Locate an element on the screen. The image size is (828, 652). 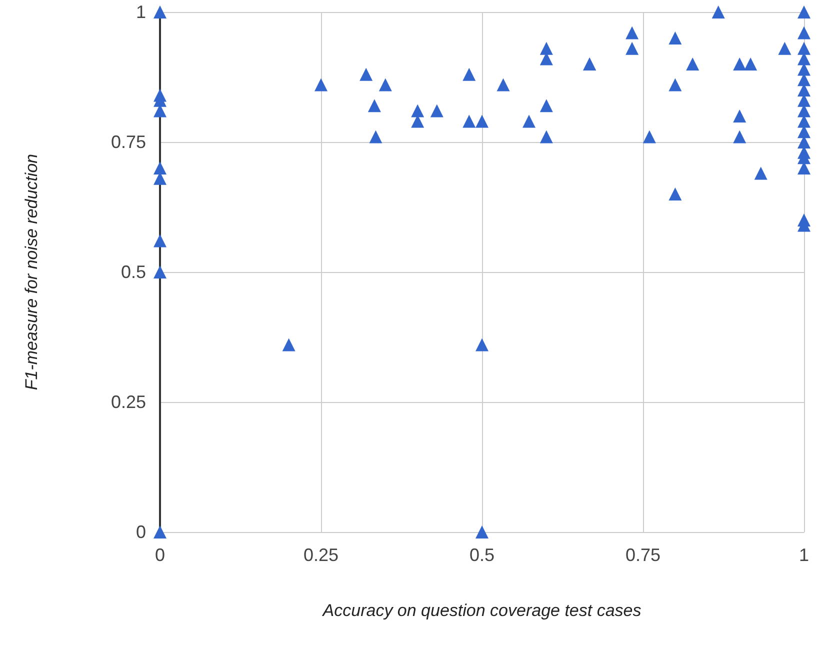
x-axis-title: Accuracy on question coverage test cases is located at coordinates (482, 610).